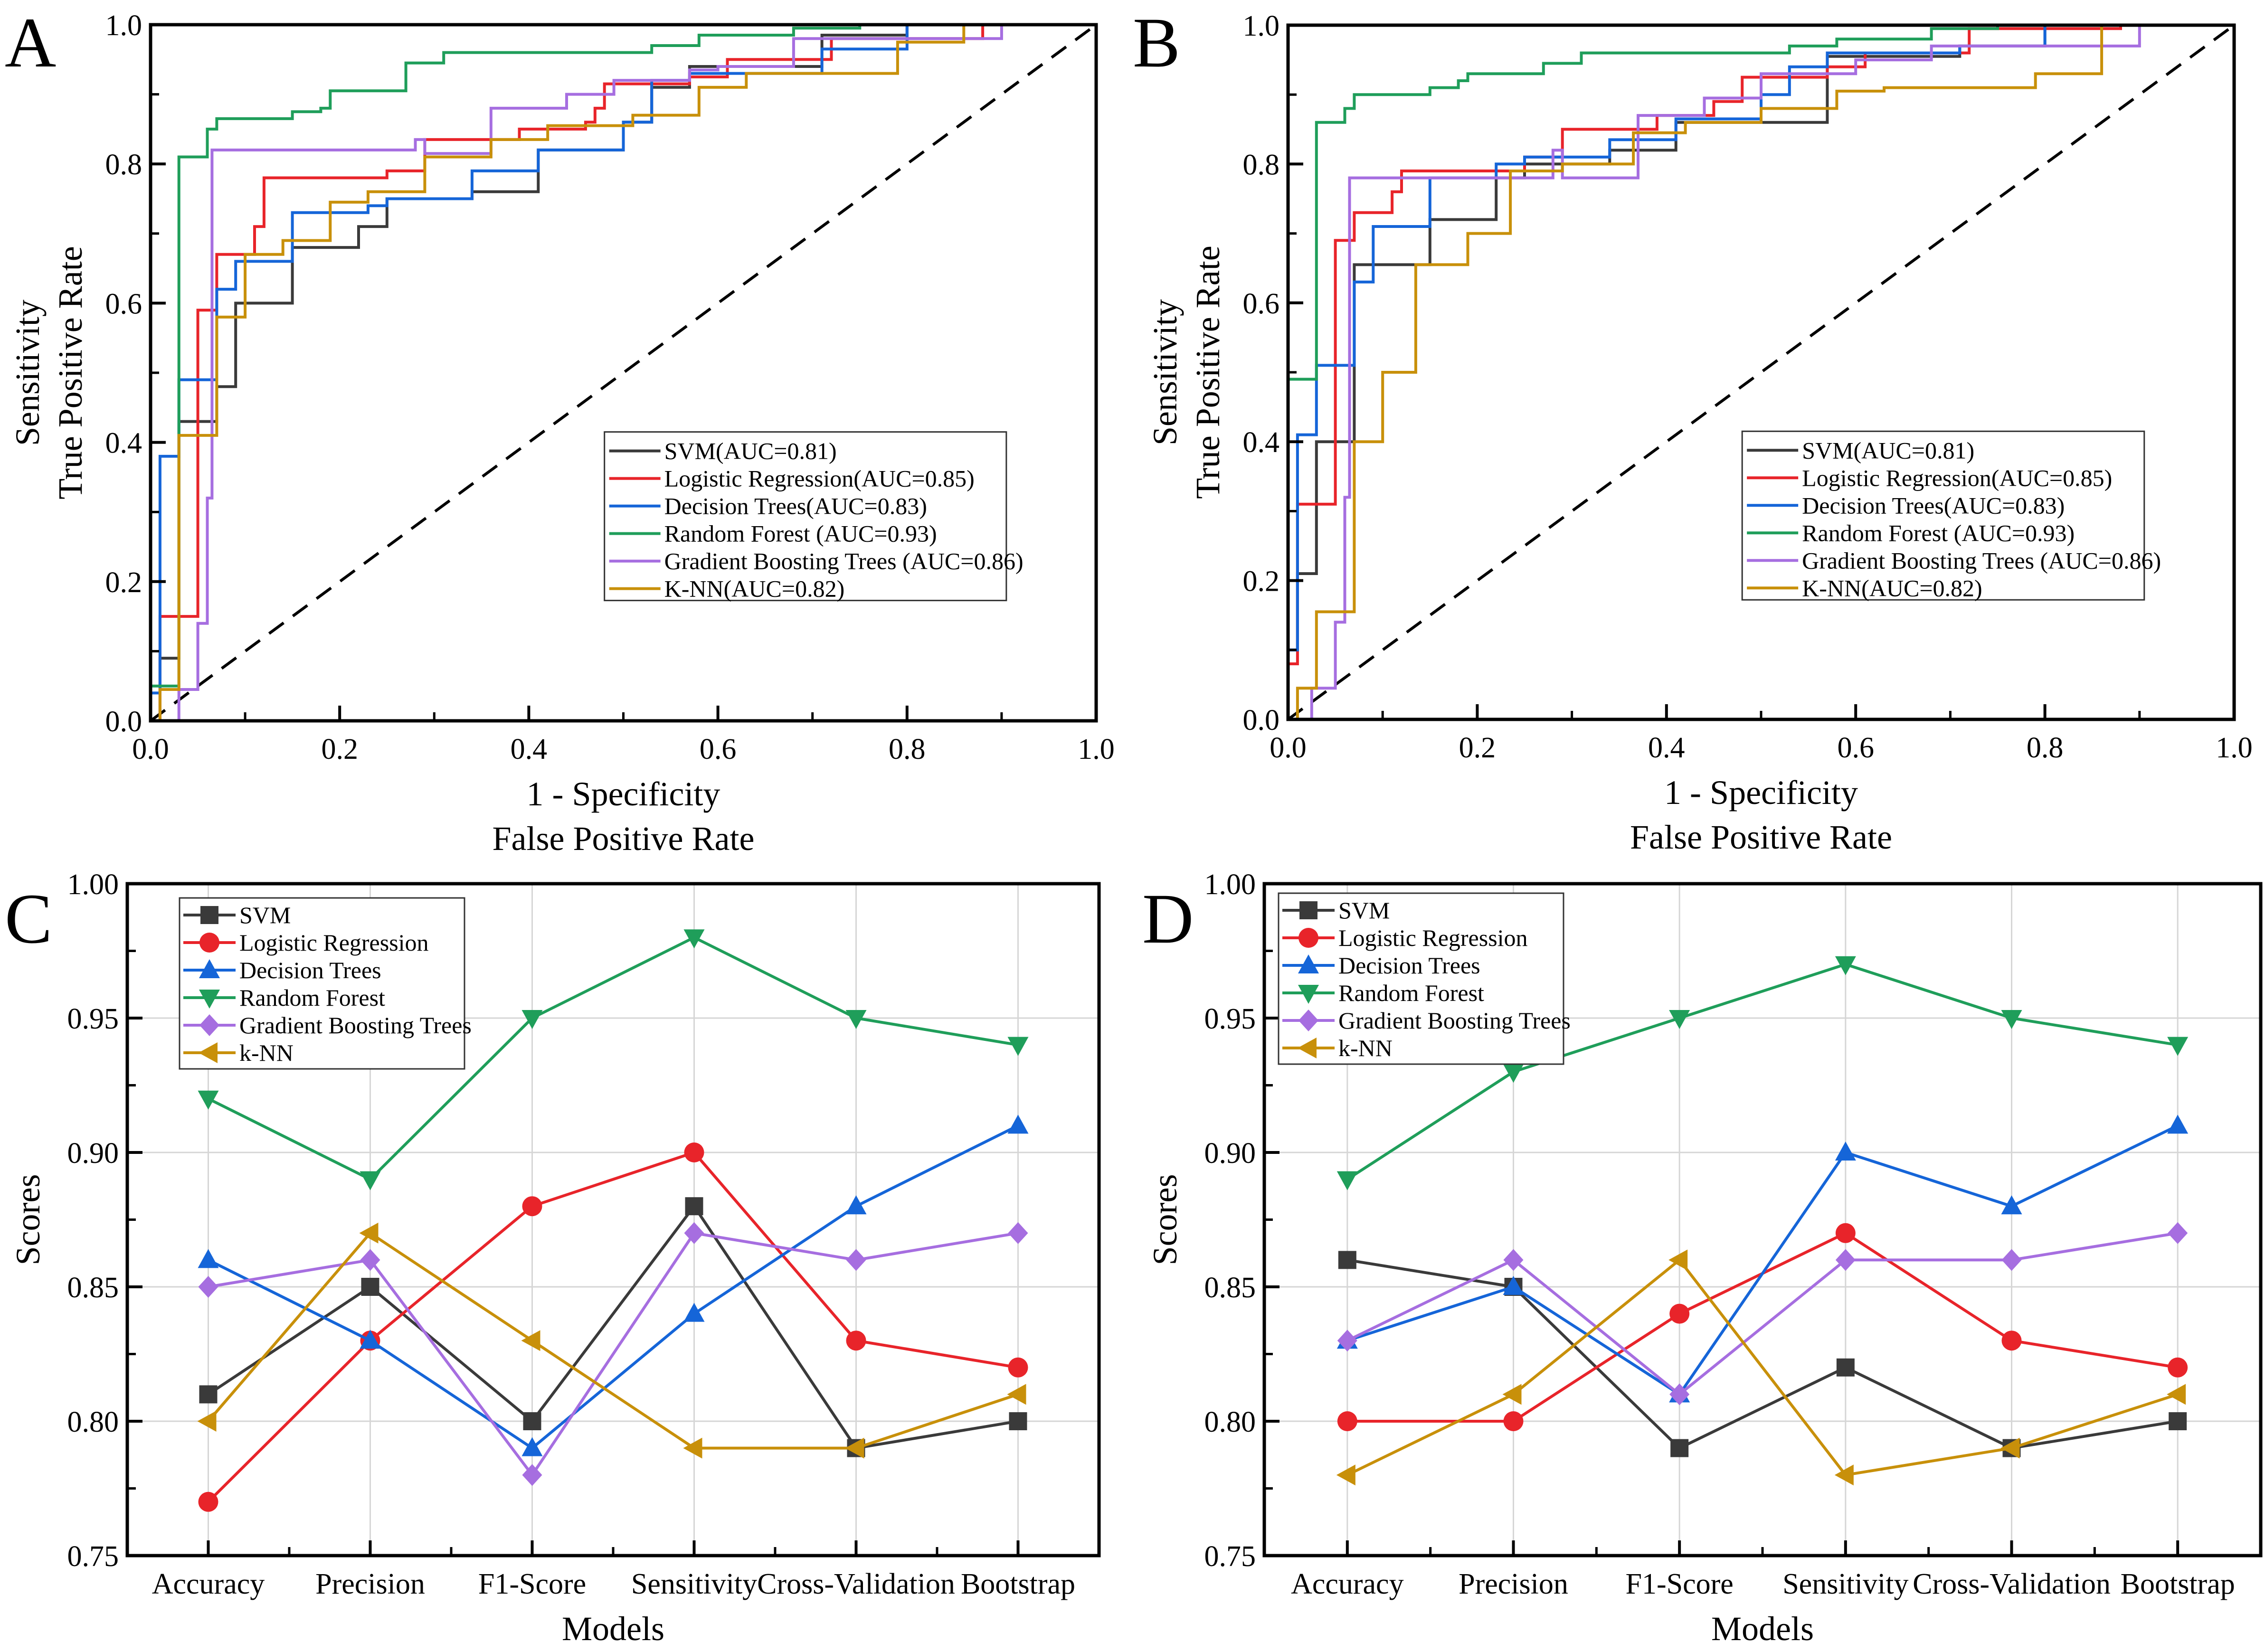  What do you see at coordinates (238, 1052) in the screenshot?
I see `legend-item: k-NN` at bounding box center [238, 1052].